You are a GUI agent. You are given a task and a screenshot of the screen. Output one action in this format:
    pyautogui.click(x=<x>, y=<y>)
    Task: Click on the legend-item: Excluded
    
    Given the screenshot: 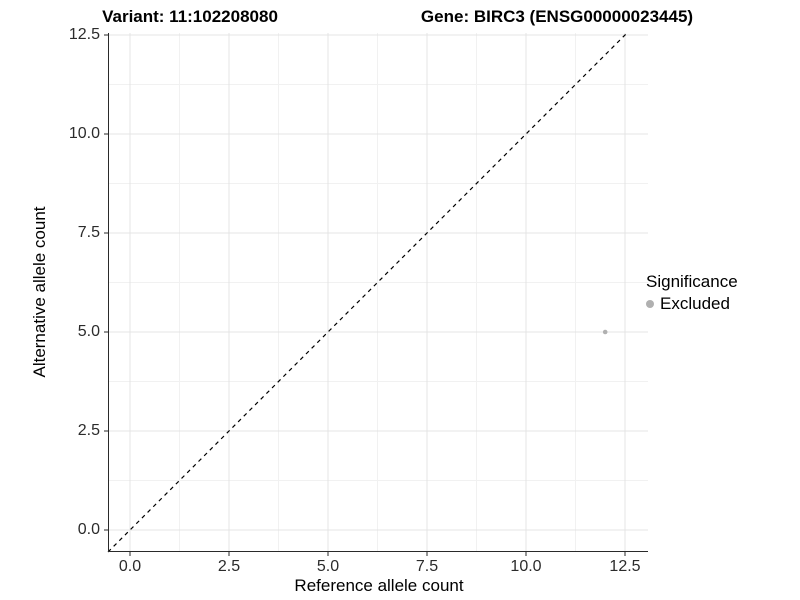 What is the action you would take?
    pyautogui.click(x=692, y=304)
    